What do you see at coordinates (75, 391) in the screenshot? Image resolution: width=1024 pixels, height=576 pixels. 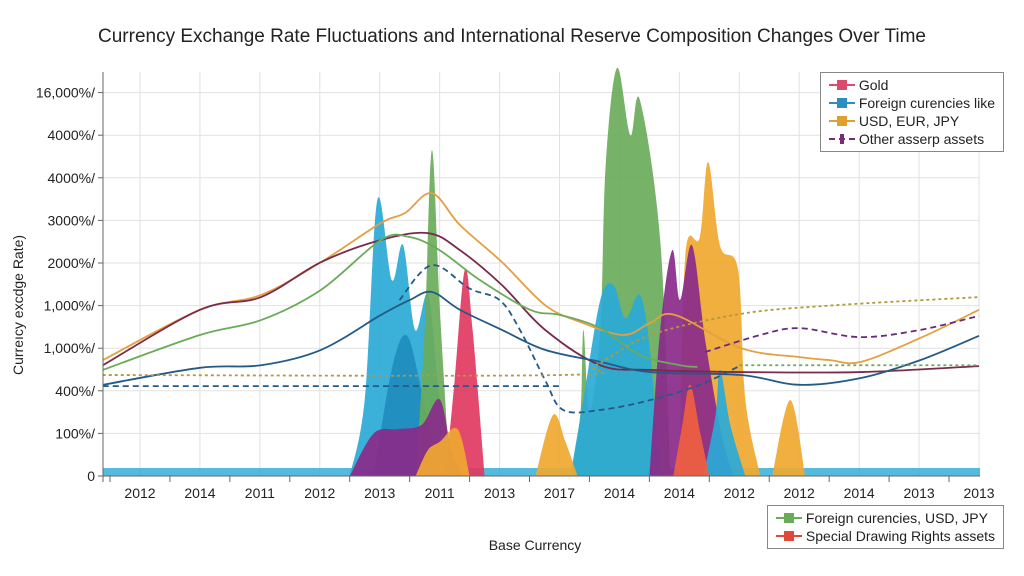 I see `y-tick-label: 400%/` at bounding box center [75, 391].